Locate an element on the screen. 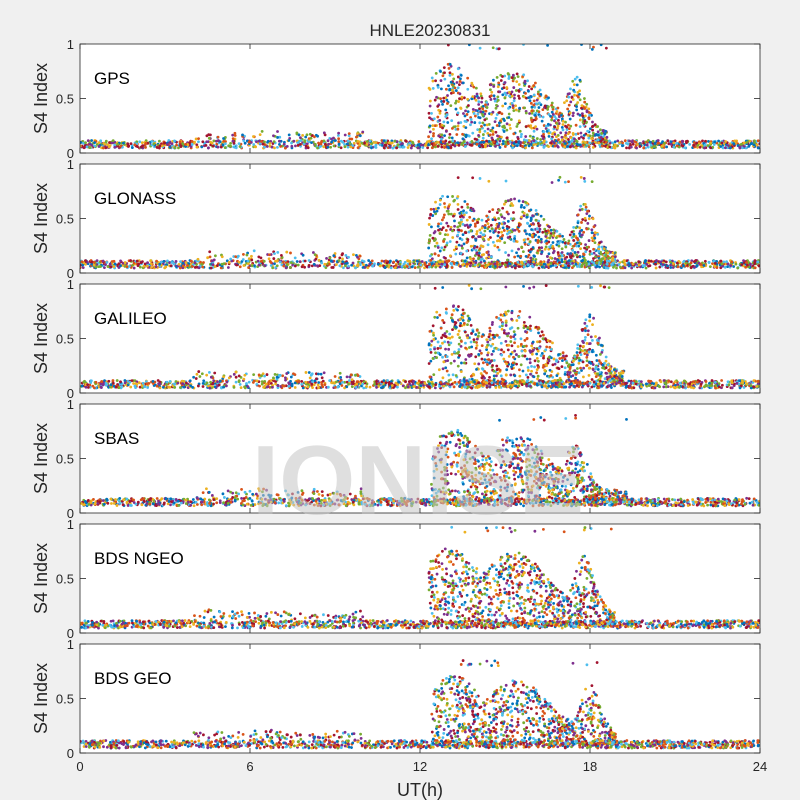 This screenshot has width=800, height=800. panel-label: GLONASS is located at coordinates (135, 198).